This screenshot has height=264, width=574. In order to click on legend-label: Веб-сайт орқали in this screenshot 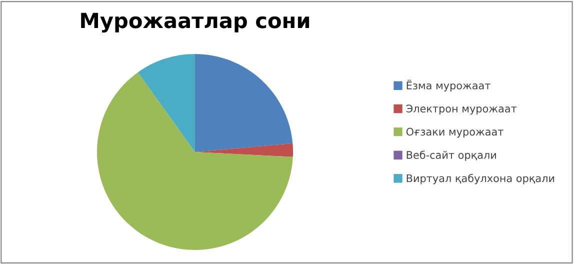, I will do `click(451, 155)`.